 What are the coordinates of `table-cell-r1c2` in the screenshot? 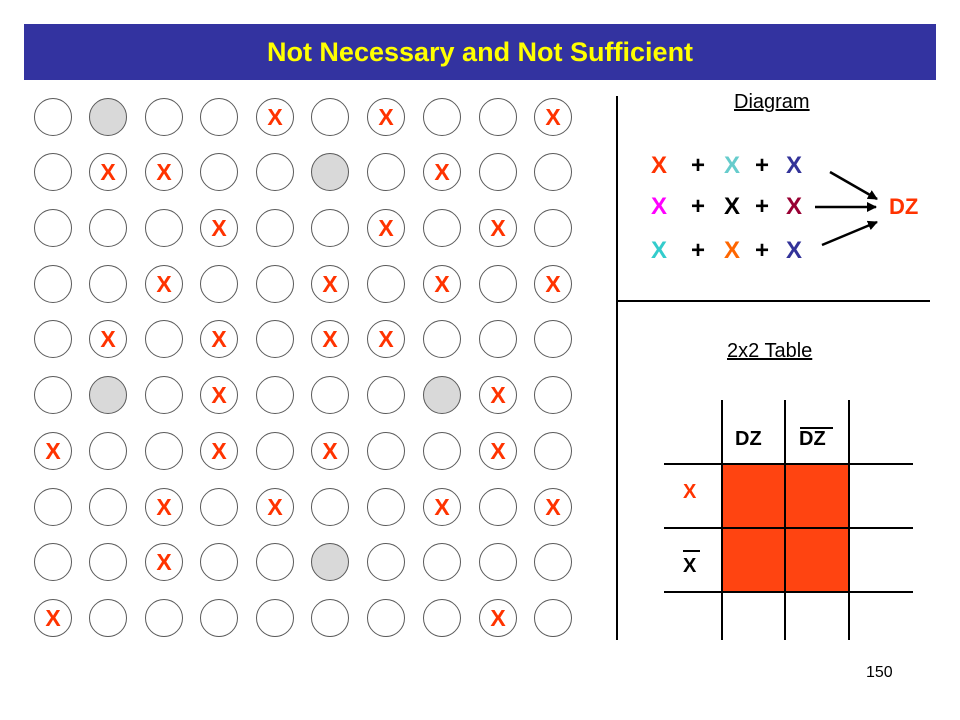 It's located at (816, 495).